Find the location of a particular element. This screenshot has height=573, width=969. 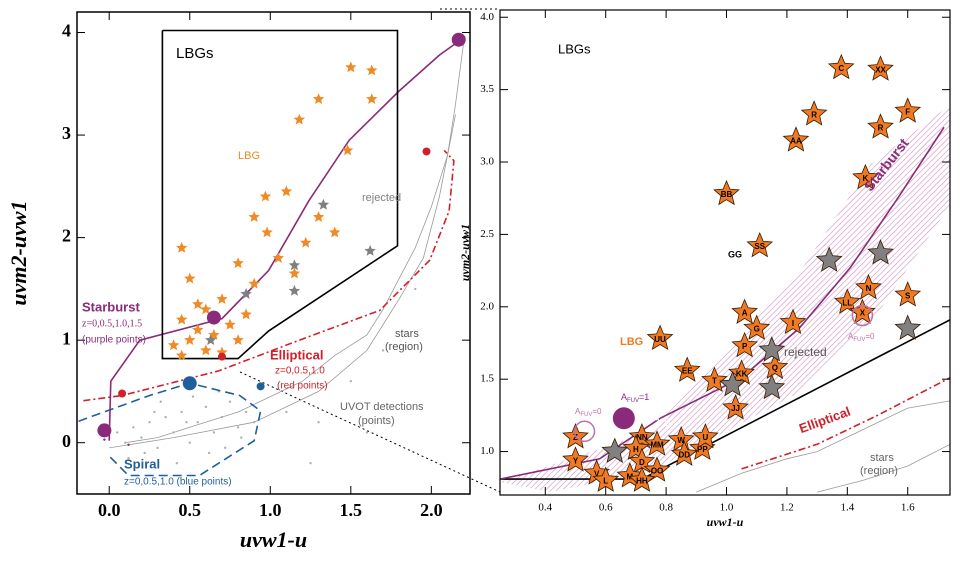

point-label: P is located at coordinates (745, 346).